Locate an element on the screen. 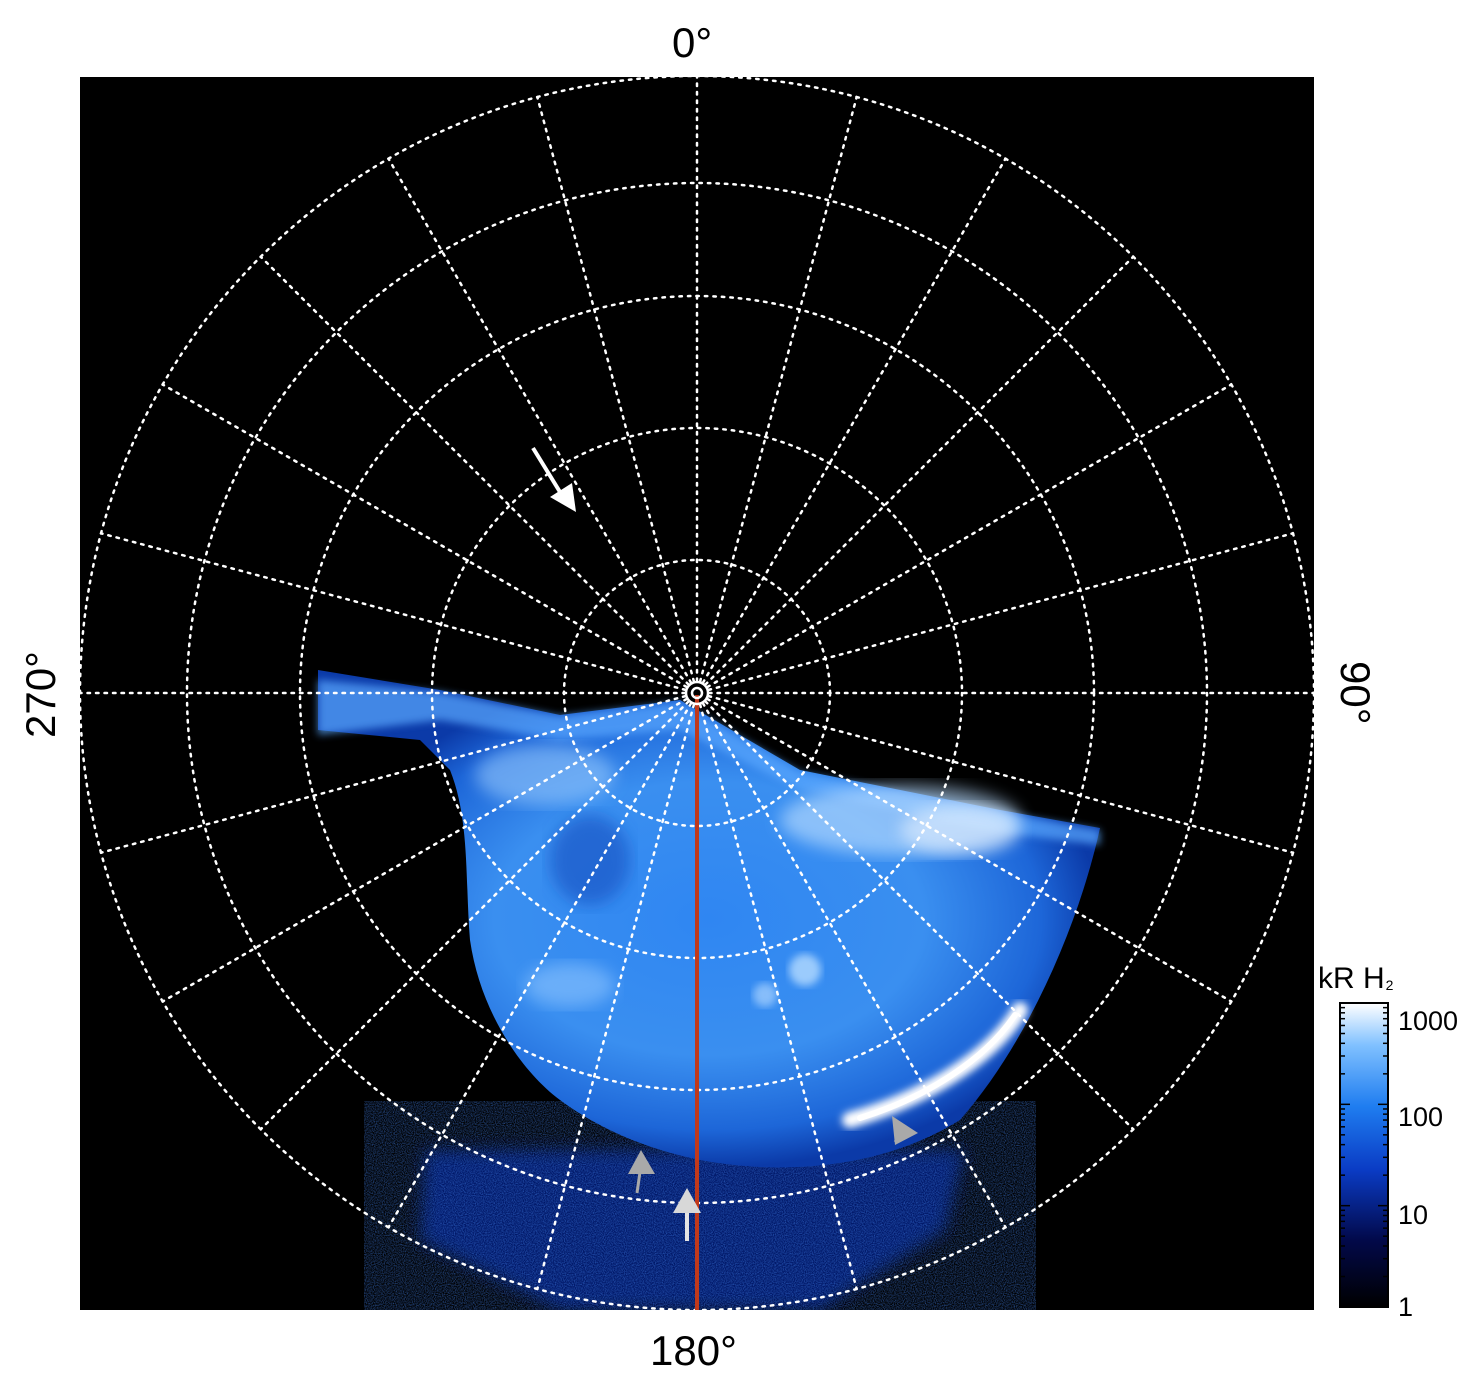  colorbar is located at coordinates (1364, 1155).